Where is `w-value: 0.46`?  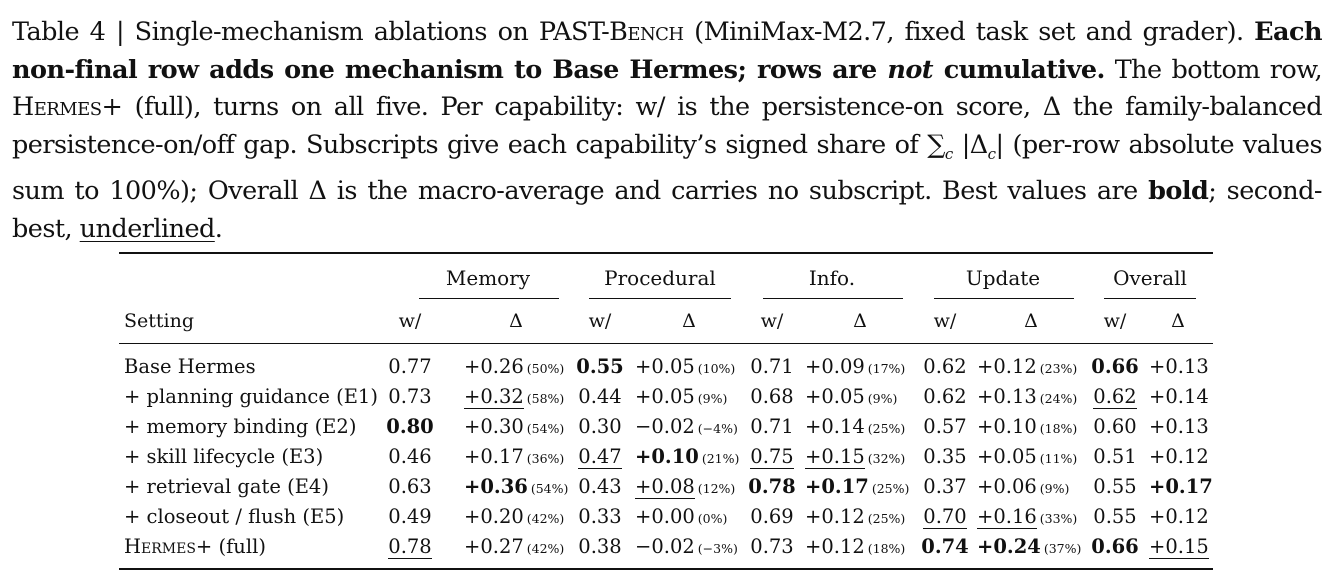
w-value: 0.46 is located at coordinates (410, 456).